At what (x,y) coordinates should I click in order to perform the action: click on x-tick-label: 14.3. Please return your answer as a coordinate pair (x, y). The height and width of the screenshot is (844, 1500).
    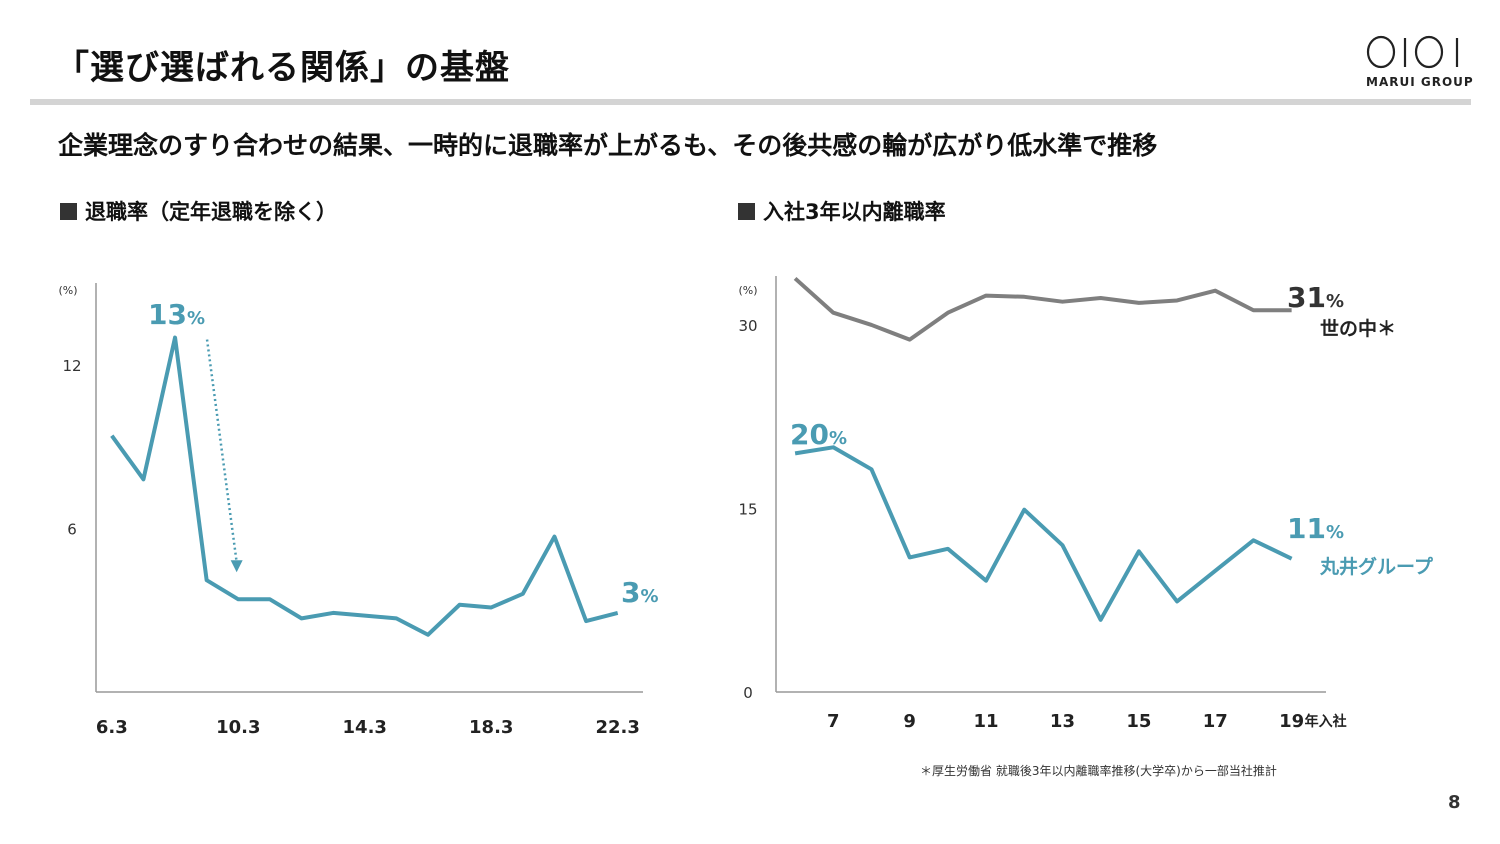
    Looking at the image, I should click on (365, 727).